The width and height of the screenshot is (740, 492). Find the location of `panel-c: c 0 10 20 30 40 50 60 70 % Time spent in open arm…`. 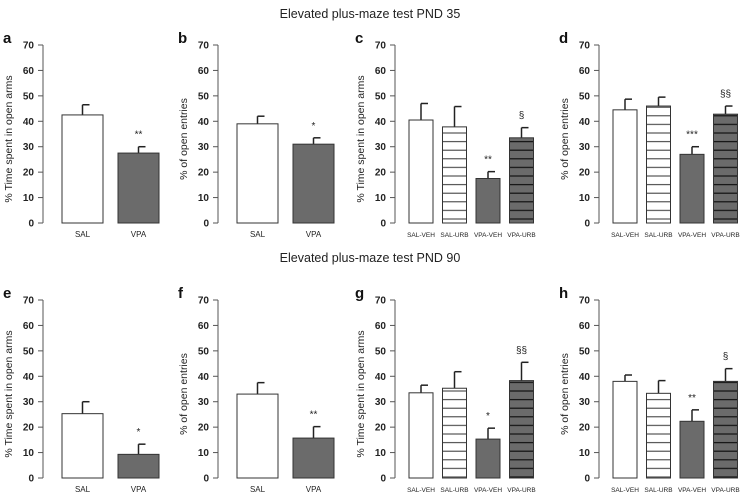

panel-c: c 0 10 20 30 40 50 60 70 % Time spent in open arm… is located at coordinates (445, 134).